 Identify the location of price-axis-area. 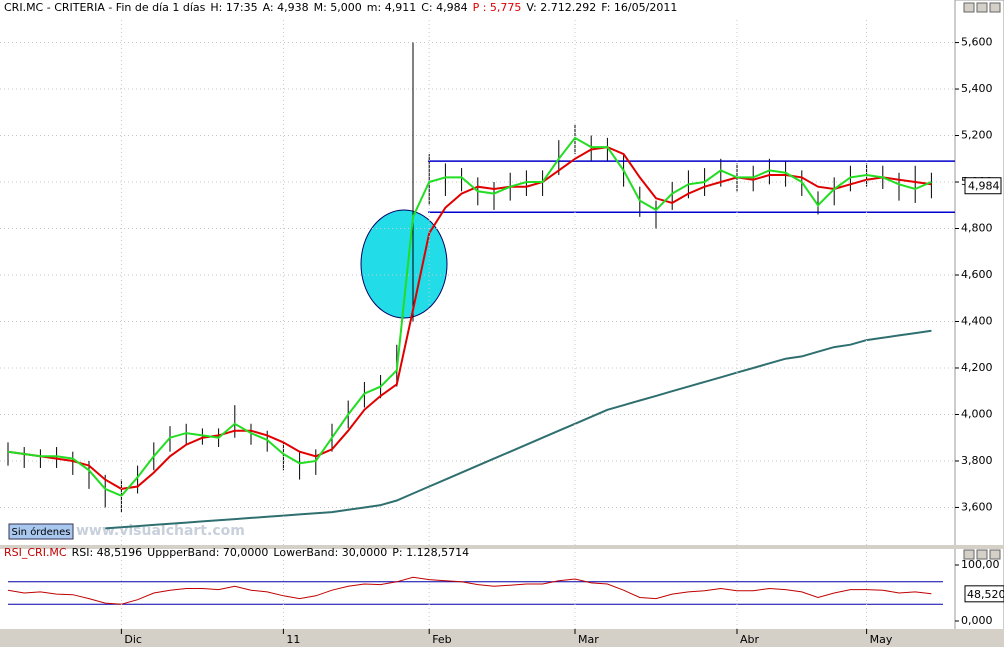
(979, 323).